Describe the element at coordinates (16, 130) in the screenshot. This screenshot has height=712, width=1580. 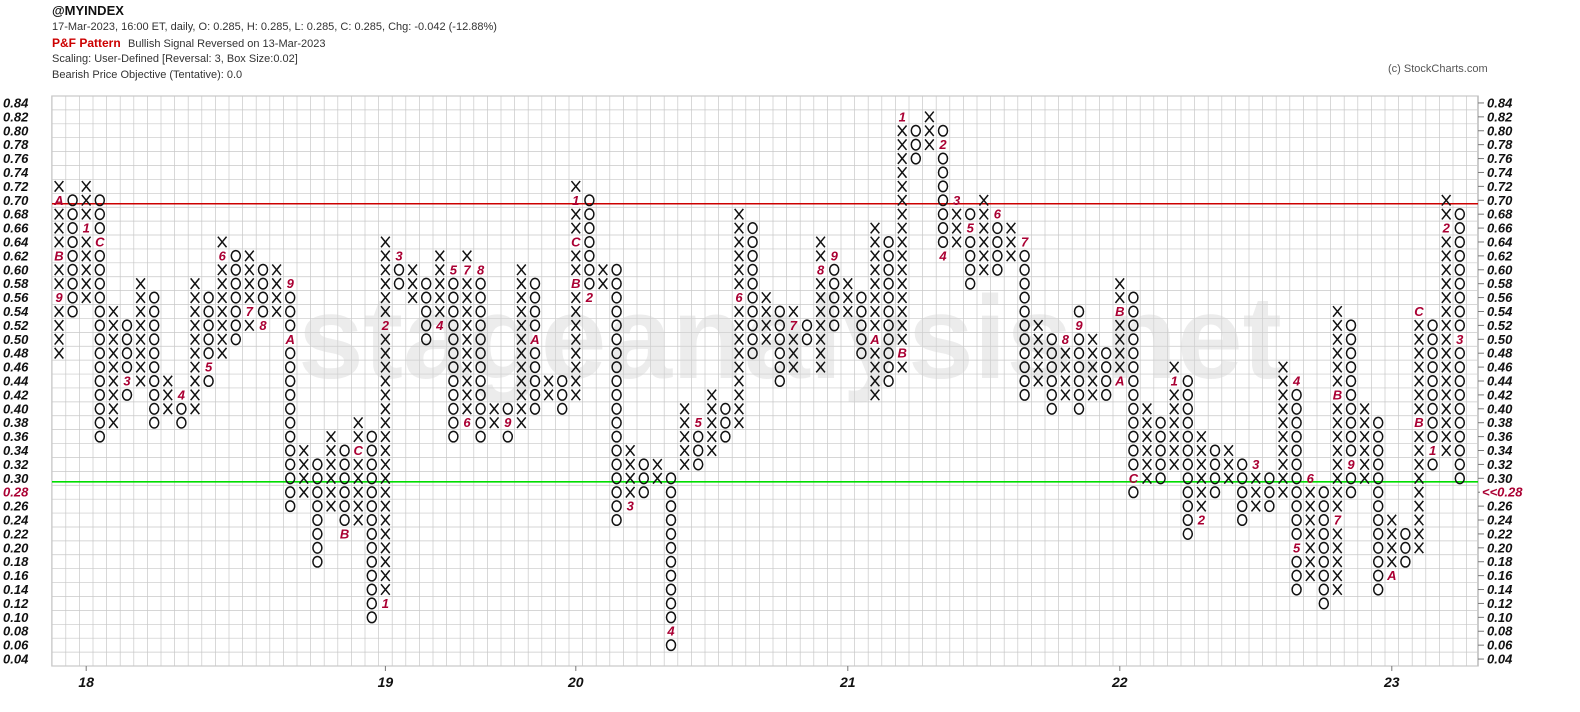
I see `price-tick-left: 0.80` at that location.